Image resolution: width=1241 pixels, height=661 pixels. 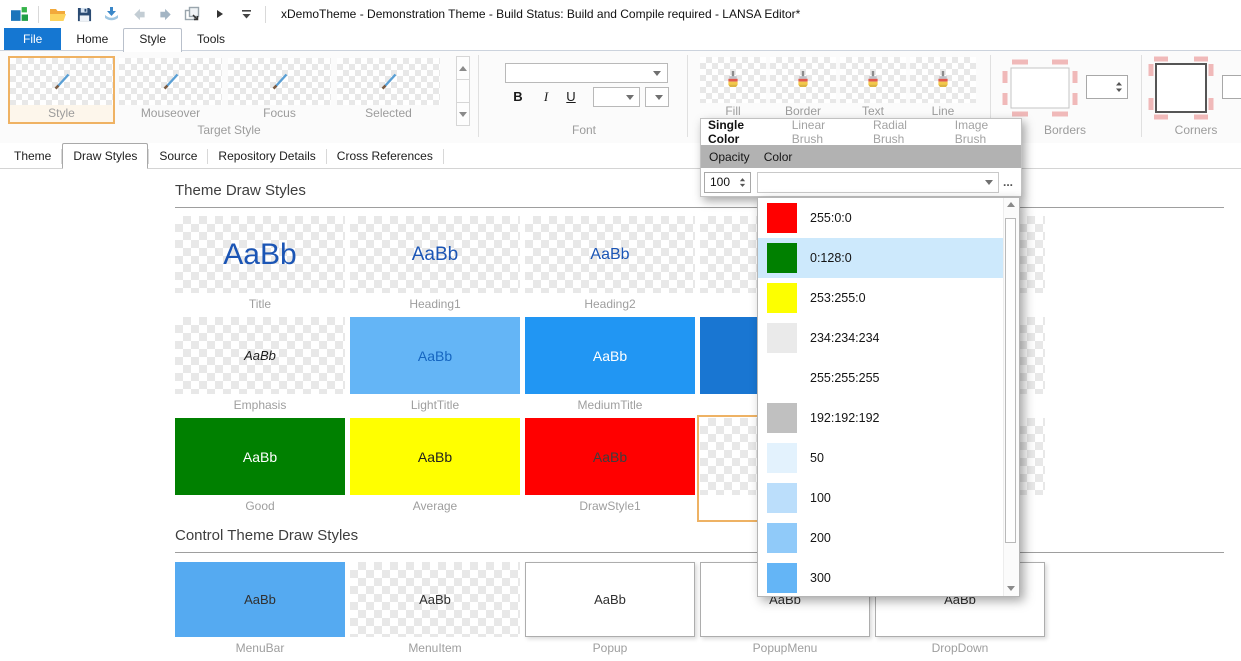 I want to click on color-option-200: 200, so click(x=888, y=538).